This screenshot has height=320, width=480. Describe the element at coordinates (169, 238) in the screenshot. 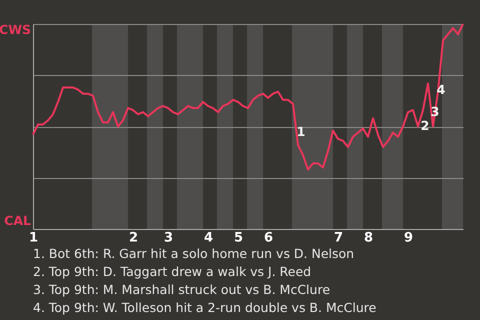

I see `x-tick-label: 3` at that location.